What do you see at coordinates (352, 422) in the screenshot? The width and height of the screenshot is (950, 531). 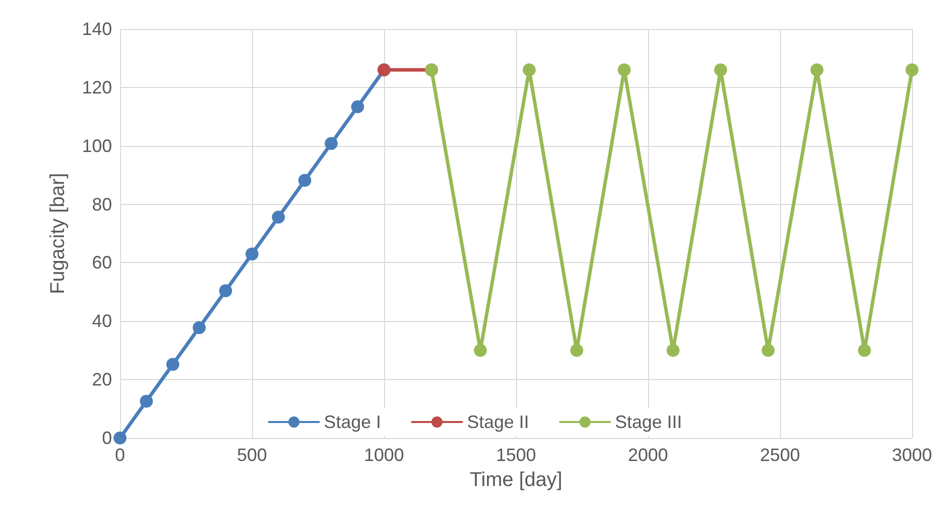 I see `legend-label: Stage I` at bounding box center [352, 422].